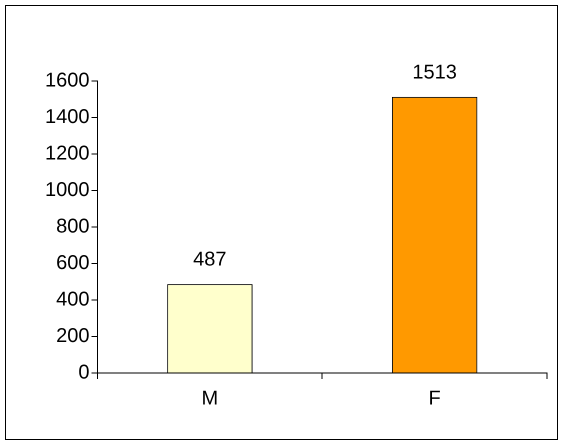  Describe the element at coordinates (73, 227) in the screenshot. I see `y-tick-label: 800` at that location.